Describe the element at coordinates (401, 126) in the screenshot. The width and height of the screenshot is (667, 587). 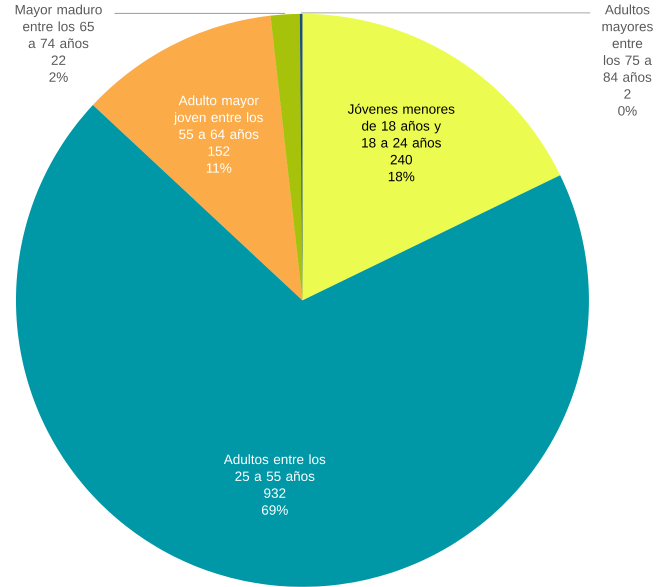
I see `slice-label: Jóvenes menores de 18 años y 18 a 24 años` at that location.